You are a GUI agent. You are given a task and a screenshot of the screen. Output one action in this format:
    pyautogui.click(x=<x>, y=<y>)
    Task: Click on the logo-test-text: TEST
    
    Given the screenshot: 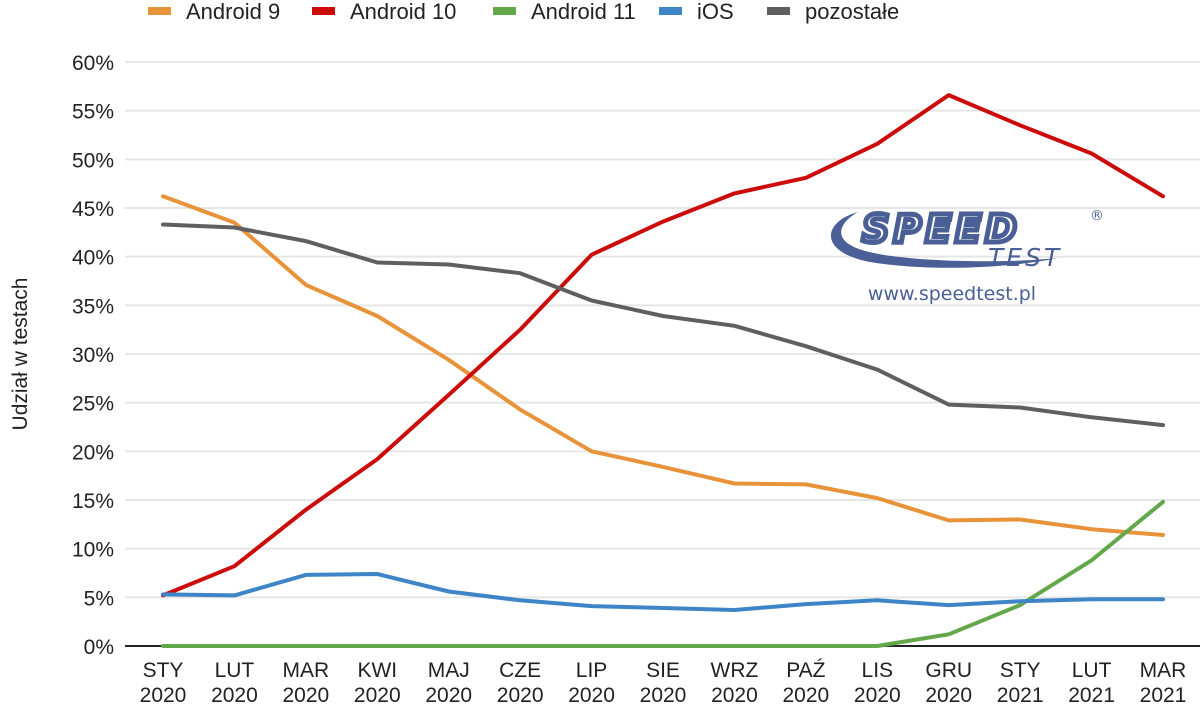 What is the action you would take?
    pyautogui.click(x=1025, y=257)
    